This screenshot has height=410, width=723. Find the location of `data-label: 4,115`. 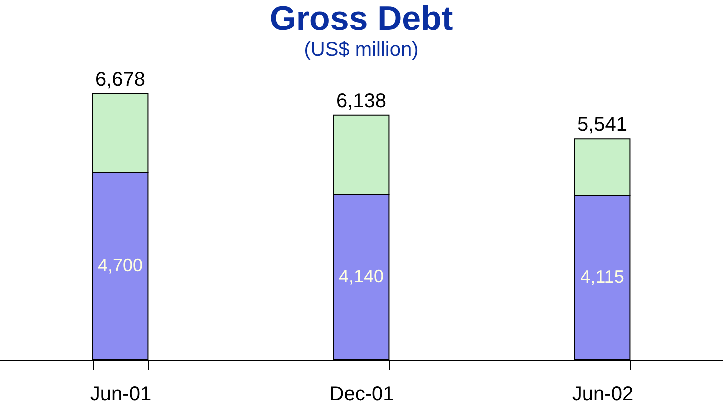

data-label: 4,115 is located at coordinates (602, 276).